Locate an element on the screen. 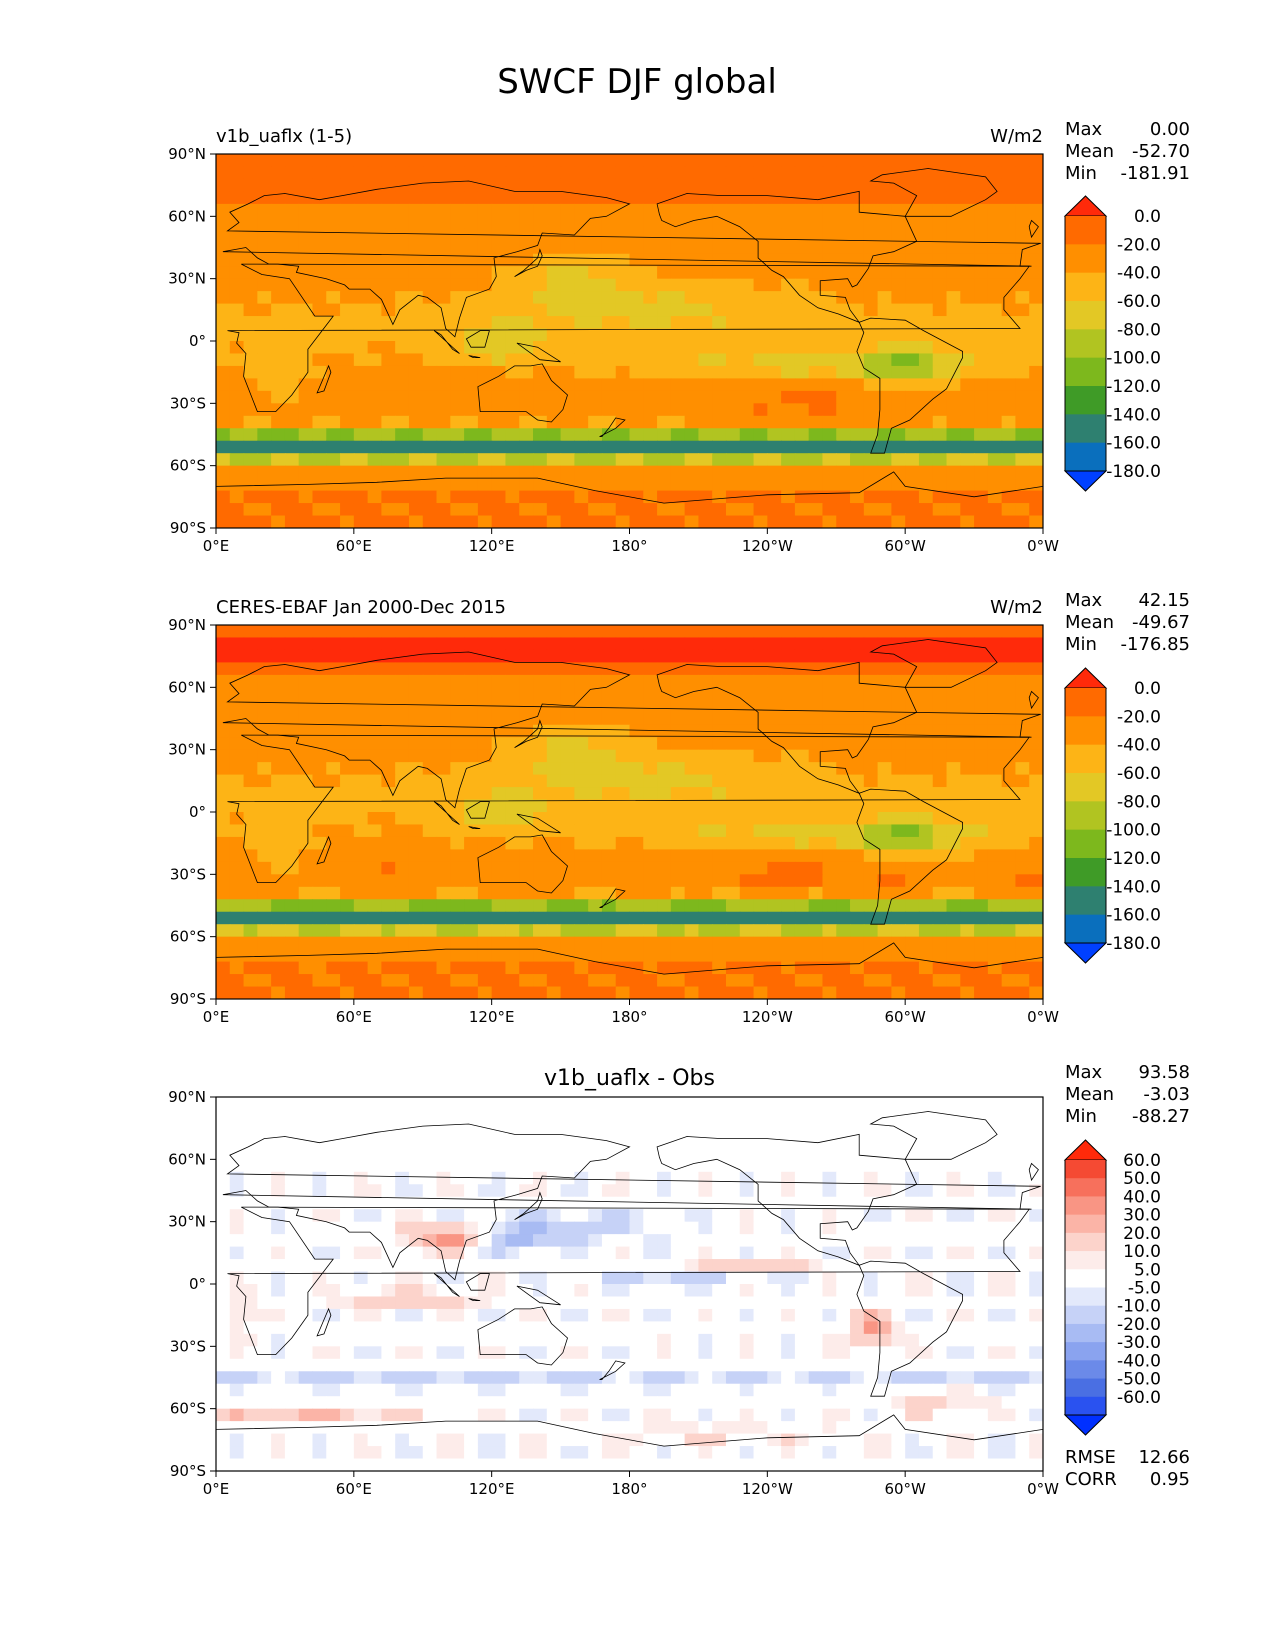 The width and height of the screenshot is (1275, 1650). coastline is located at coordinates (631, 259).